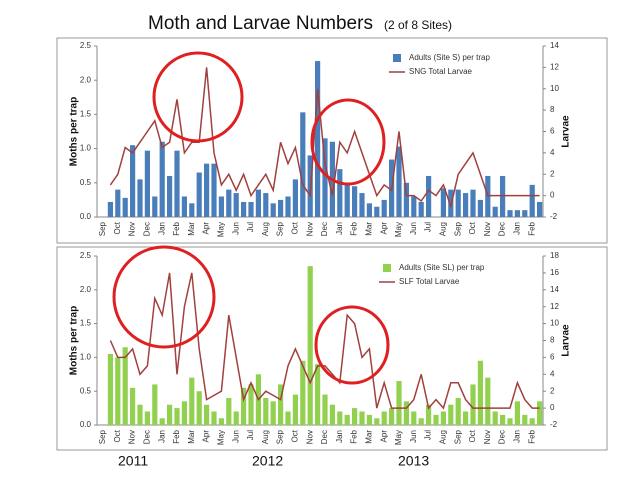 This screenshot has height=480, width=640. I want to click on y2-tick-label: 14, so click(554, 289).